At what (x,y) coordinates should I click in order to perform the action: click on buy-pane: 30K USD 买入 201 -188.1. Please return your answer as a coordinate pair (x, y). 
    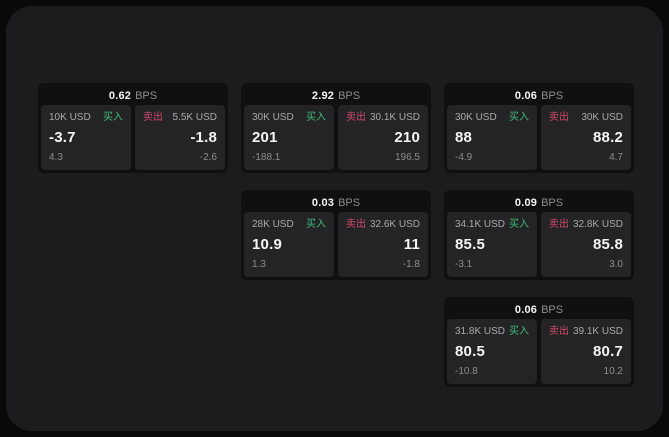
    Looking at the image, I should click on (289, 137).